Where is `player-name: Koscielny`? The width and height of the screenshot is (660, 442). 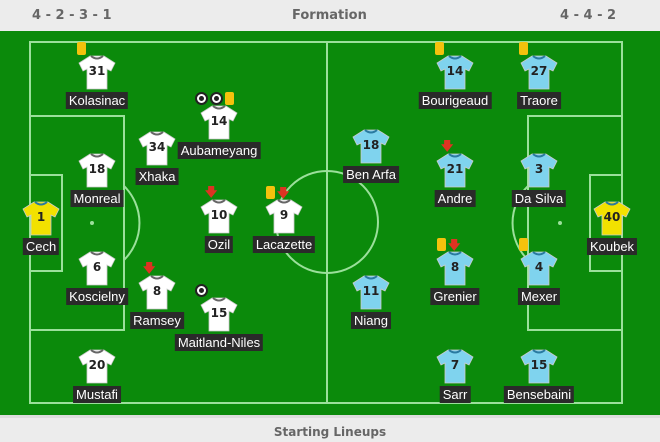
player-name: Koscielny is located at coordinates (97, 296).